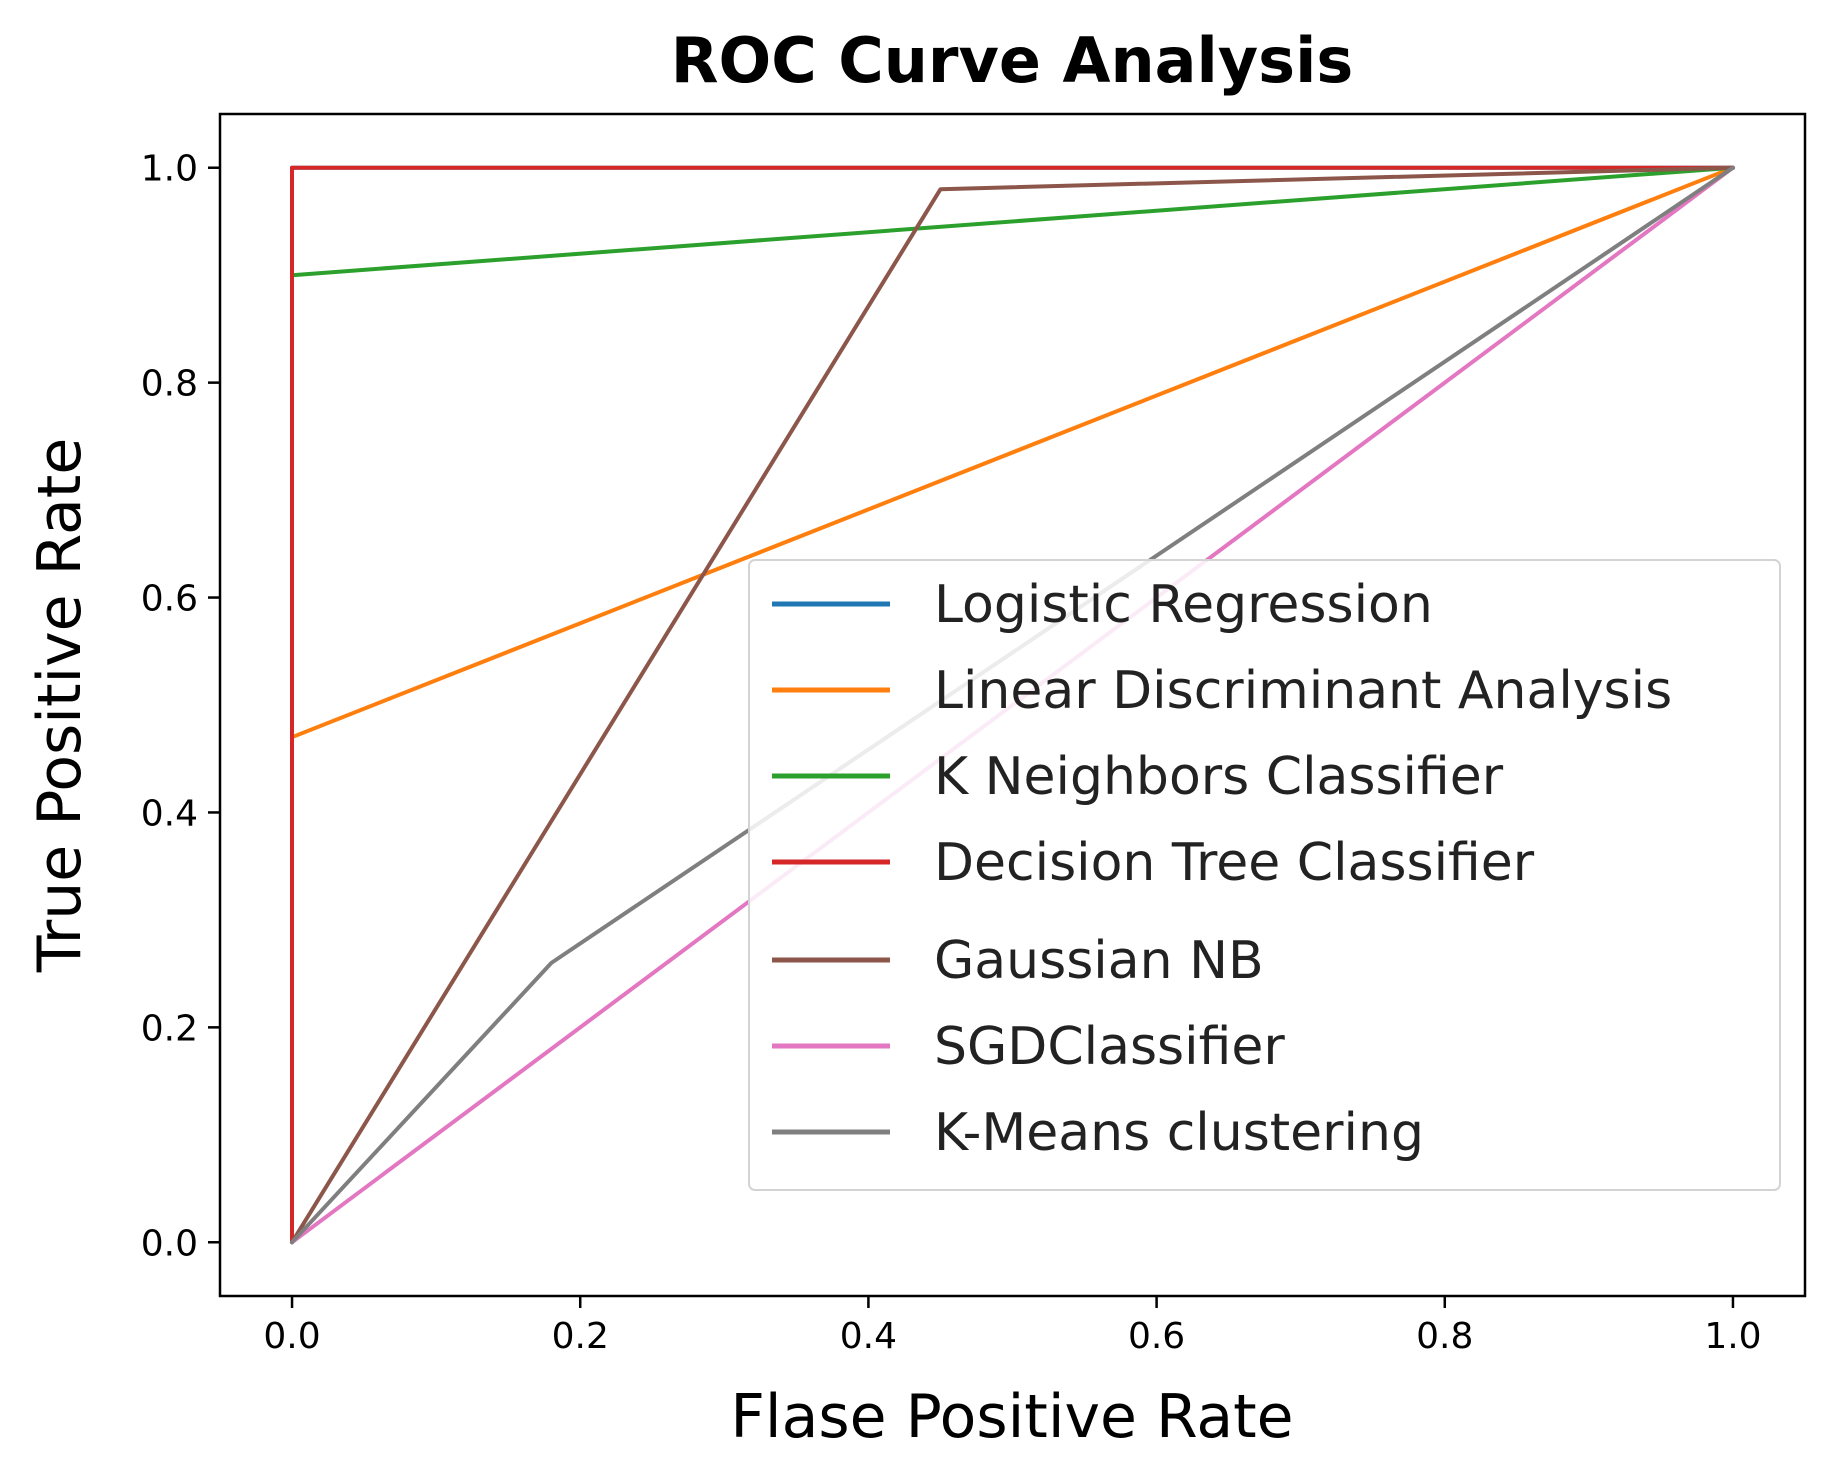  What do you see at coordinates (1732, 1336) in the screenshot?
I see `x-tick-label: 1.0` at bounding box center [1732, 1336].